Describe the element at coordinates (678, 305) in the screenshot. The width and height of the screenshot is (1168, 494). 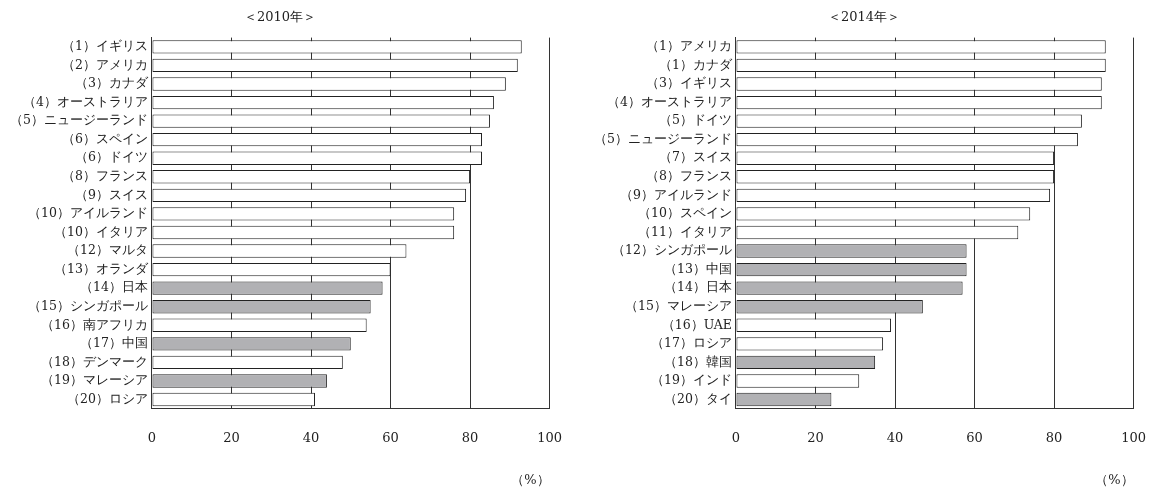
I see `y-tick-label: （15）マレーシア` at that location.